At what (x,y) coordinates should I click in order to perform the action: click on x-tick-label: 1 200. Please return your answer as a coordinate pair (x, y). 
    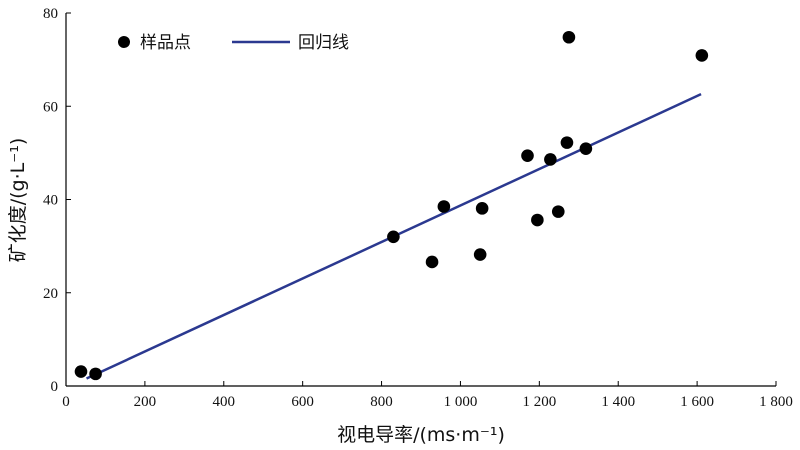
    Looking at the image, I should click on (539, 402).